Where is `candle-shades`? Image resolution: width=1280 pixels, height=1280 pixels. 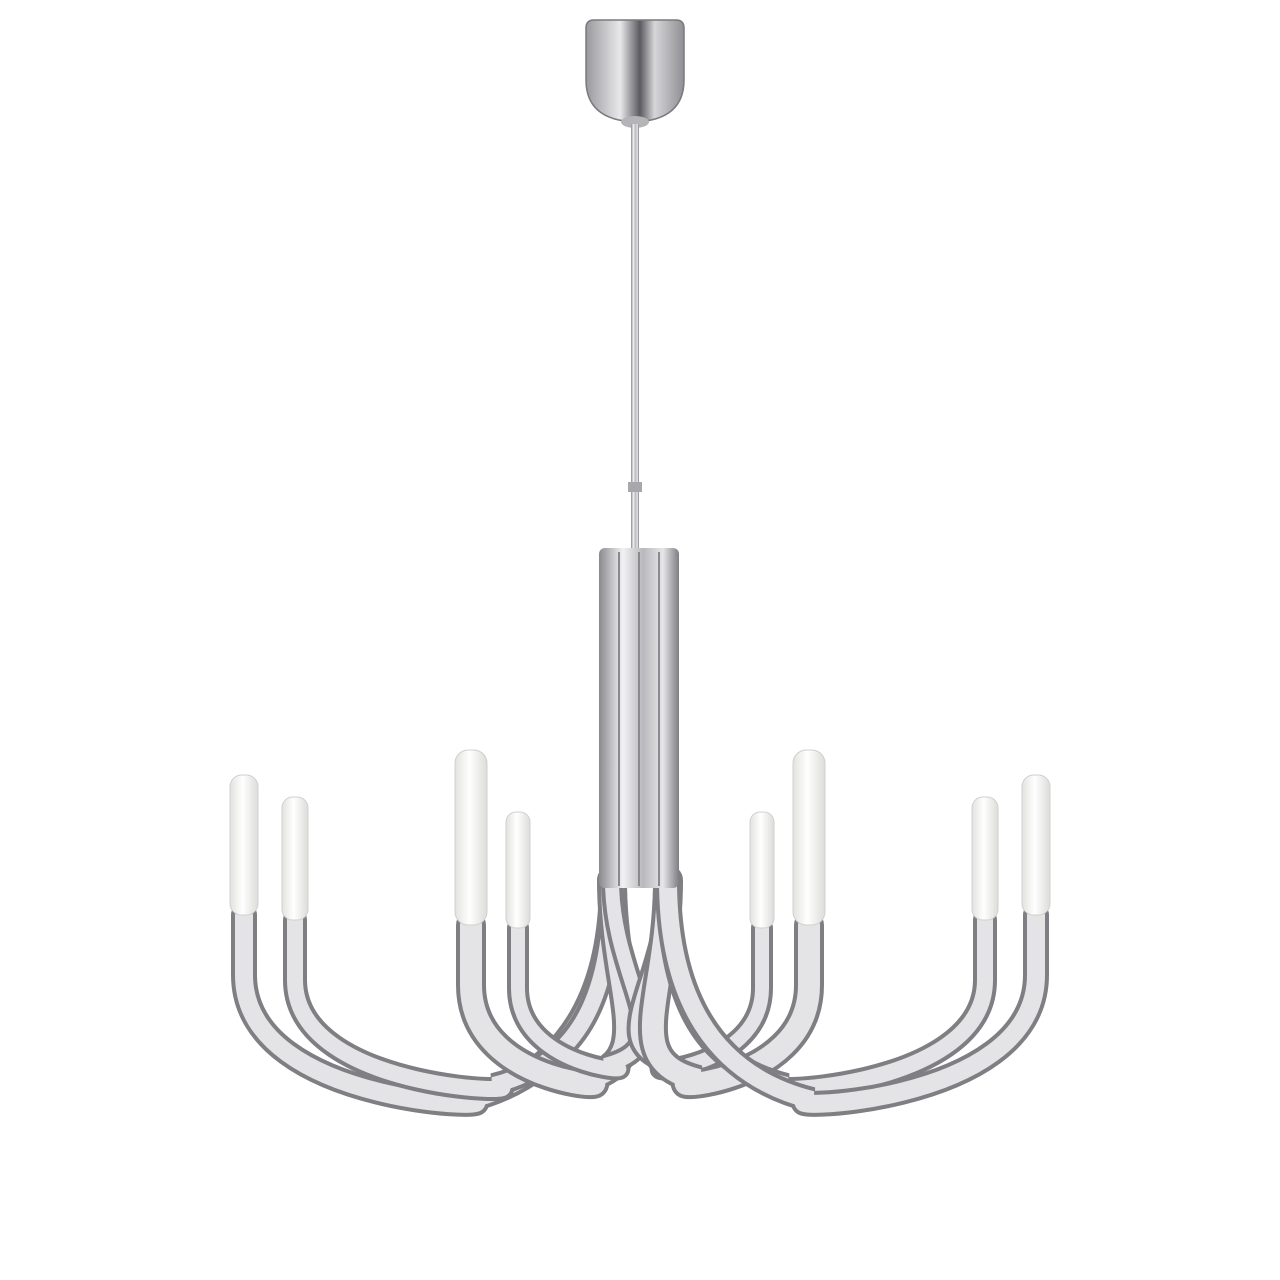 candle-shades is located at coordinates (640, 839).